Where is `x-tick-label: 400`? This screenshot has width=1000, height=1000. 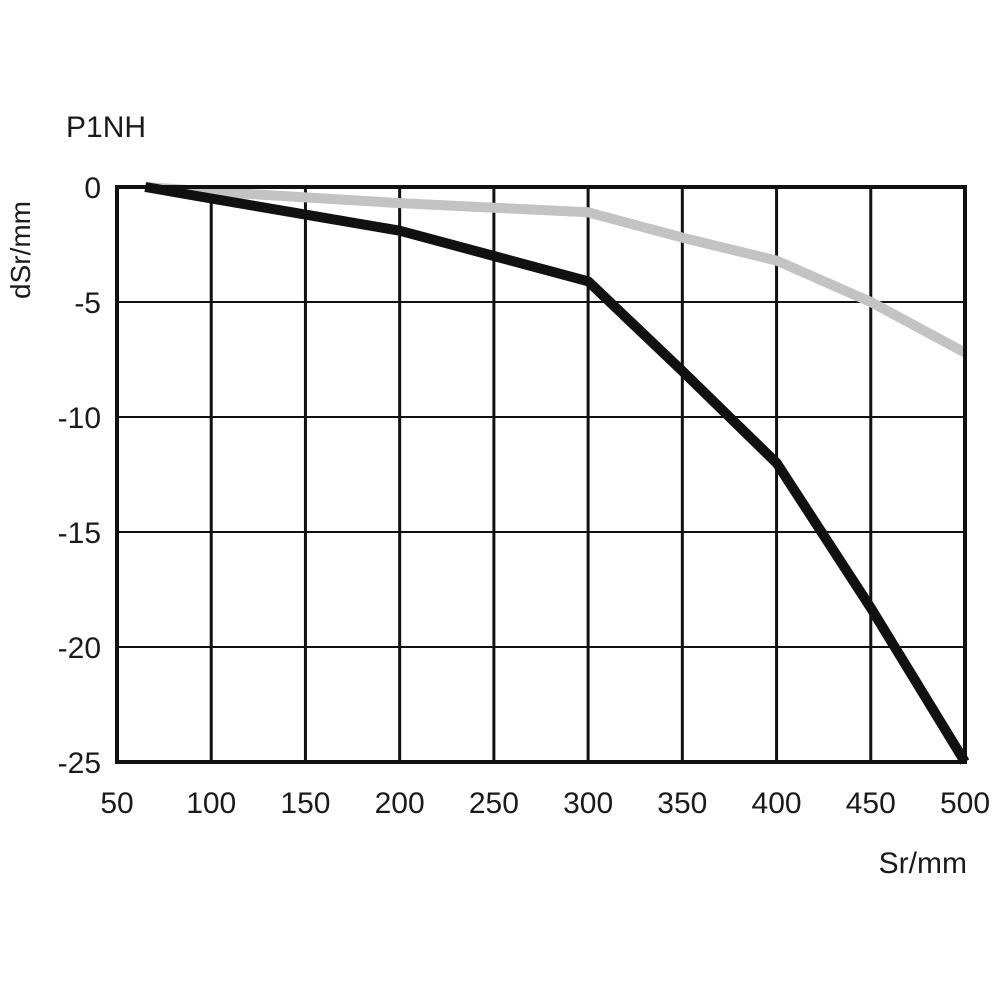 x-tick-label: 400 is located at coordinates (777, 803).